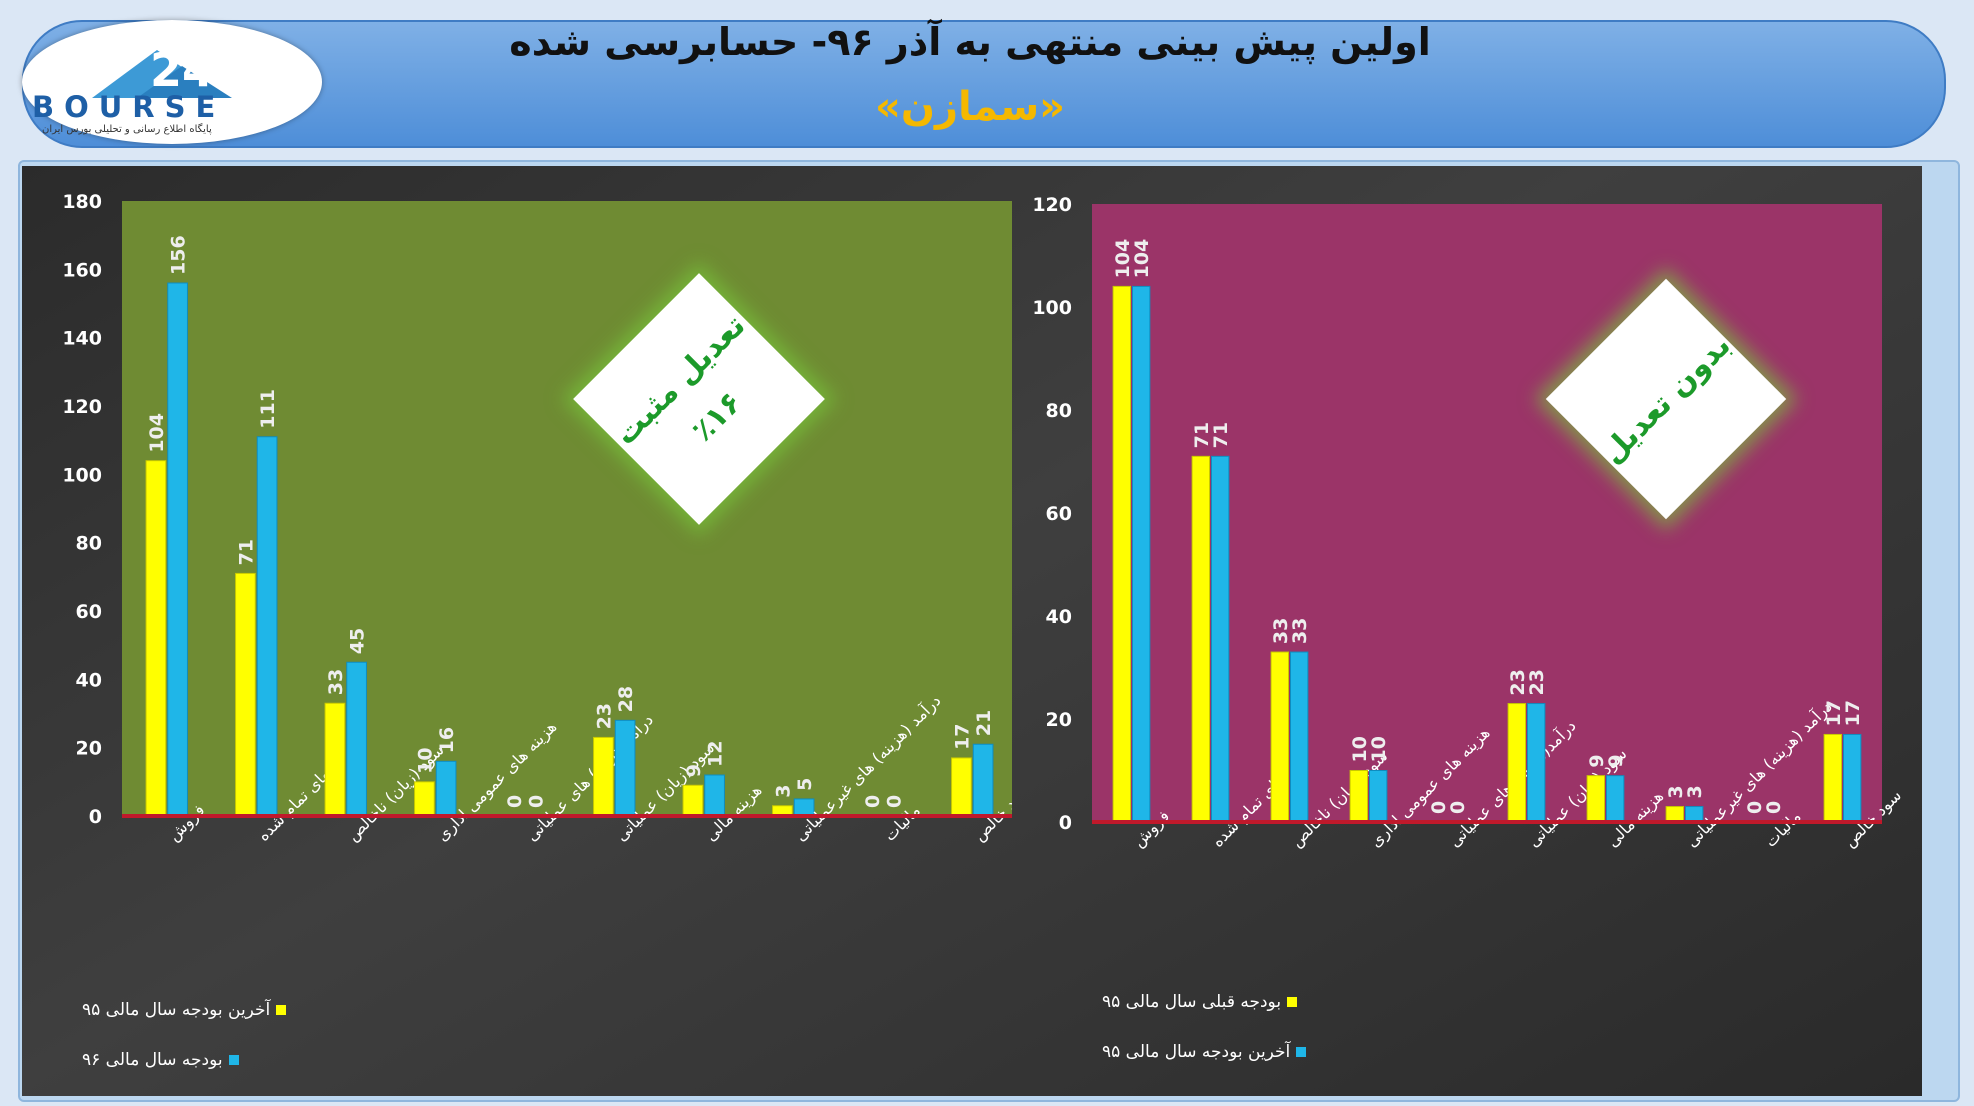  Describe the element at coordinates (89, 680) in the screenshot. I see `left-y-tick-label: 40` at that location.